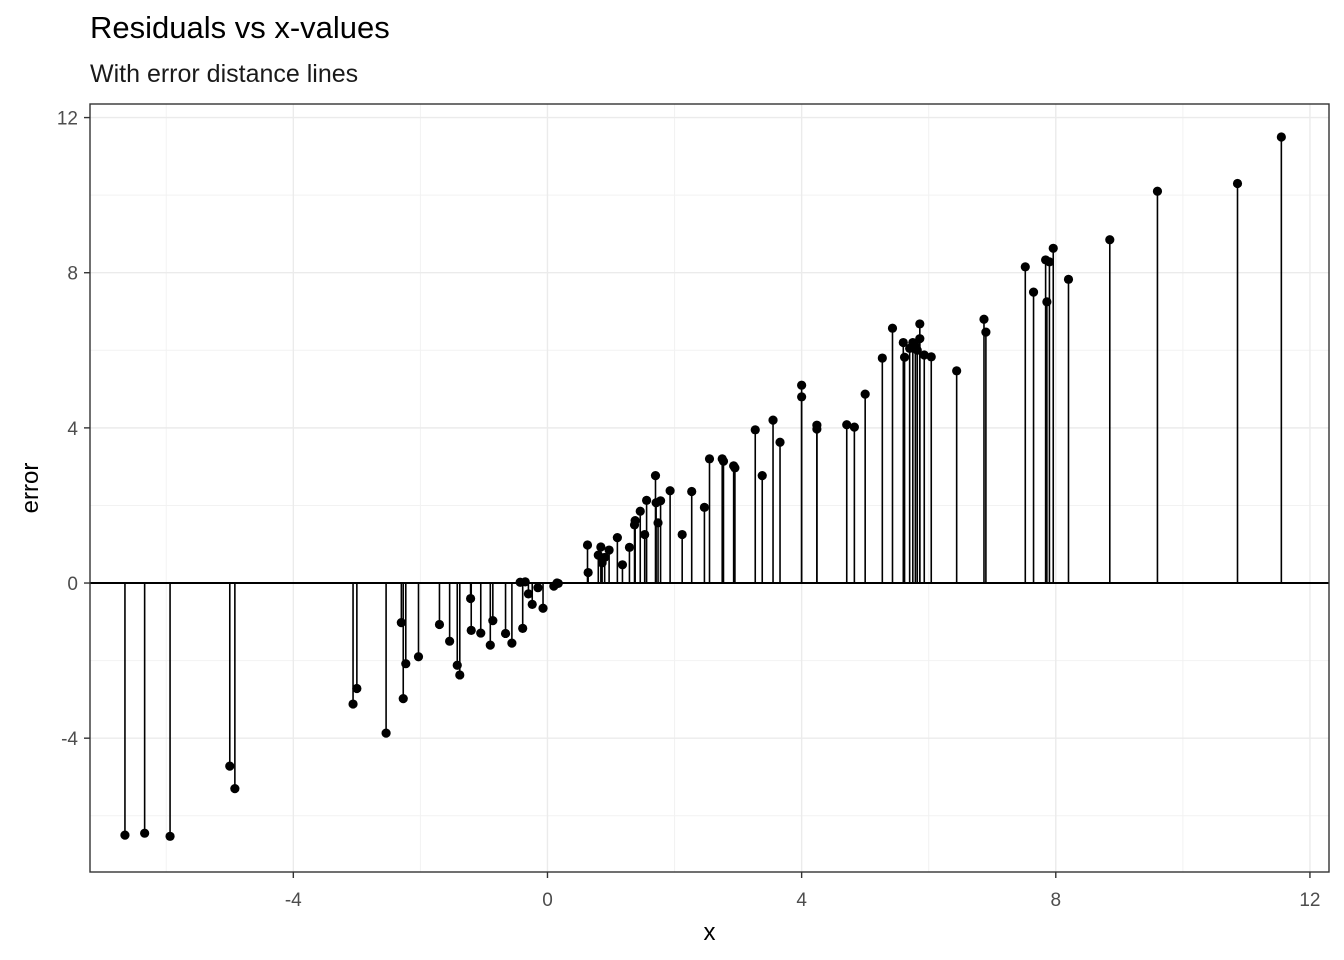  Describe the element at coordinates (224, 74) in the screenshot. I see `chart-subtitle: With error distance lines` at that location.